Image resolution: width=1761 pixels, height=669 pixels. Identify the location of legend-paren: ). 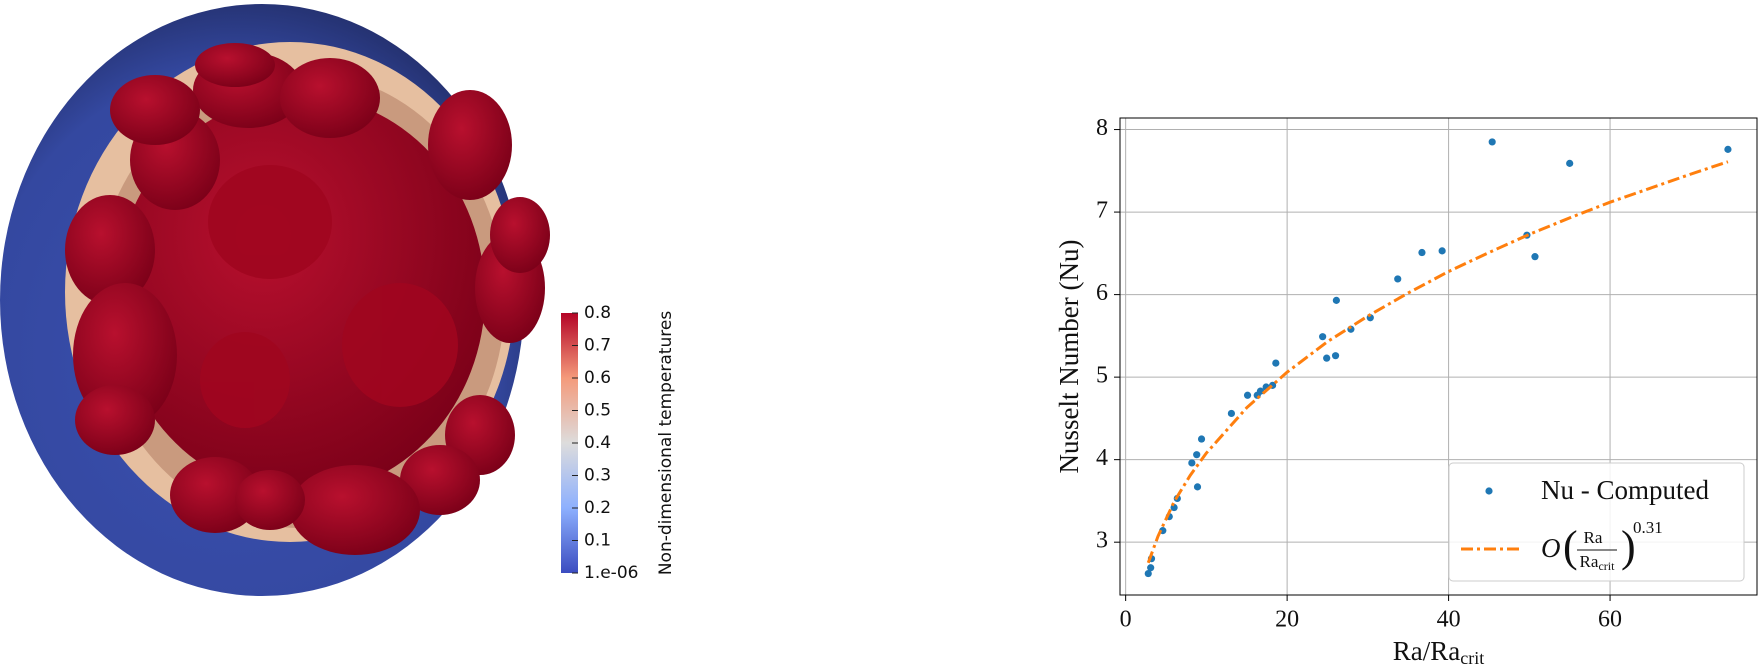
(1628, 546).